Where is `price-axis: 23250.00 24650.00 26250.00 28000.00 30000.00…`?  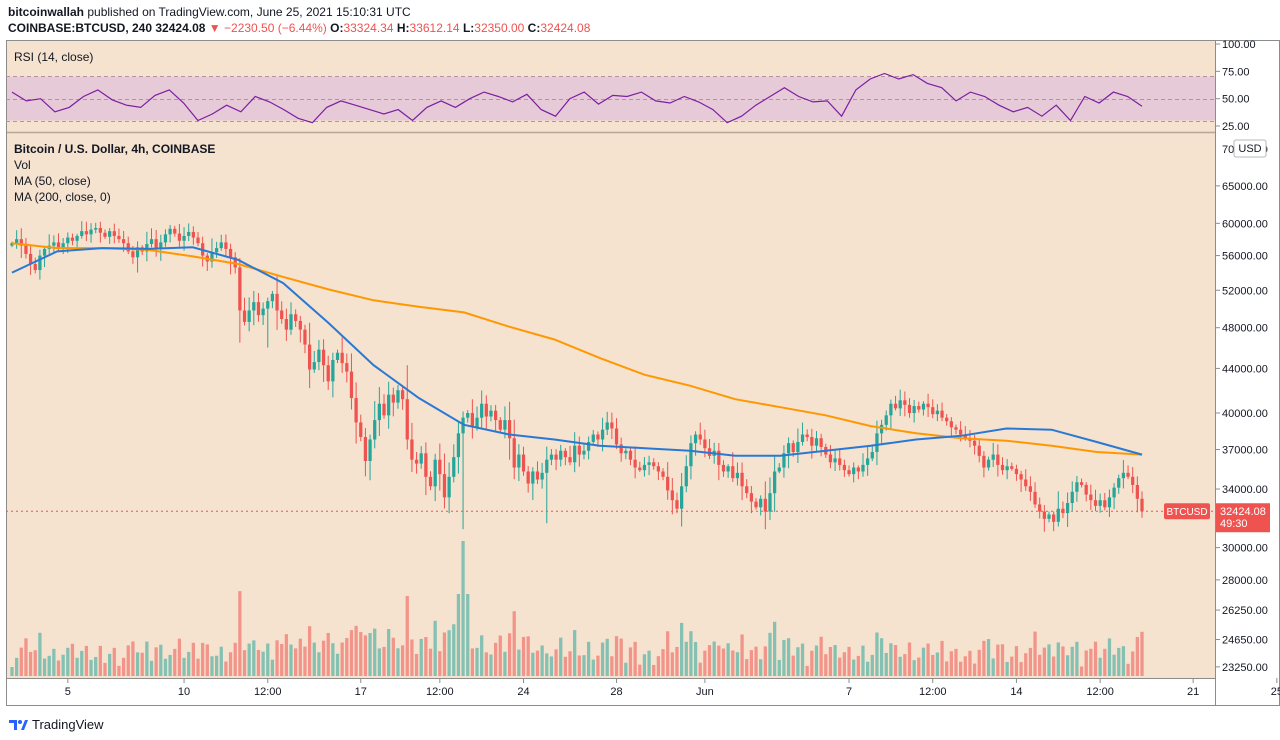 price-axis: 23250.00 24650.00 26250.00 28000.00 30000.00… is located at coordinates (1241, 427).